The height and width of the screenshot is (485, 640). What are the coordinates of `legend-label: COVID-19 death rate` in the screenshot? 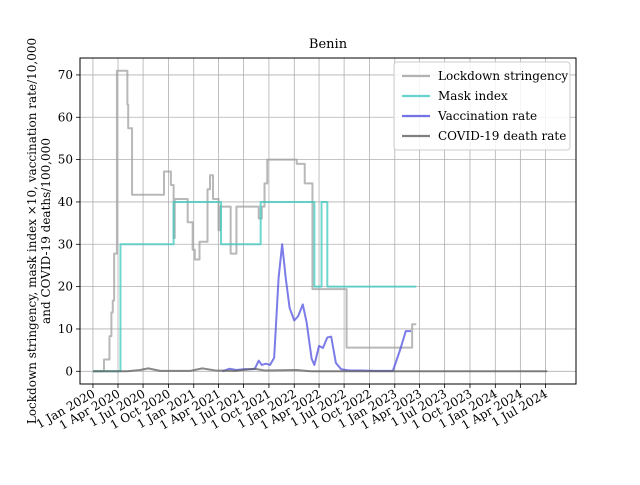 It's located at (502, 136).